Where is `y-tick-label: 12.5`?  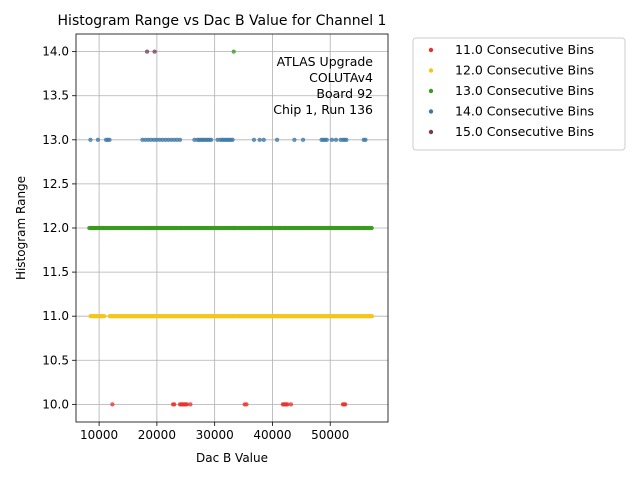 y-tick-label: 12.5 is located at coordinates (55, 184).